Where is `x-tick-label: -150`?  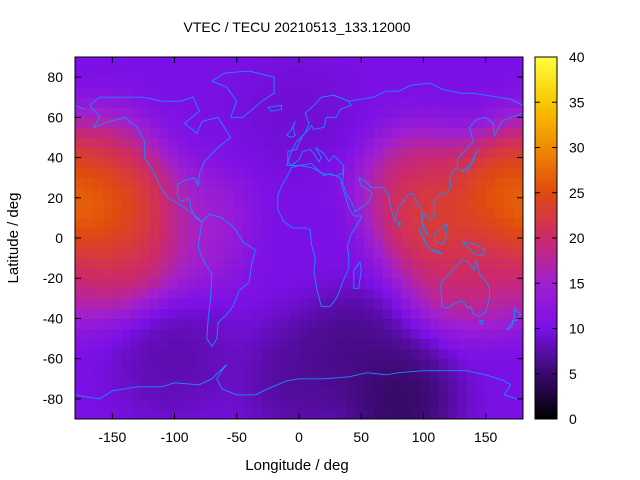 x-tick-label: -150 is located at coordinates (112, 437).